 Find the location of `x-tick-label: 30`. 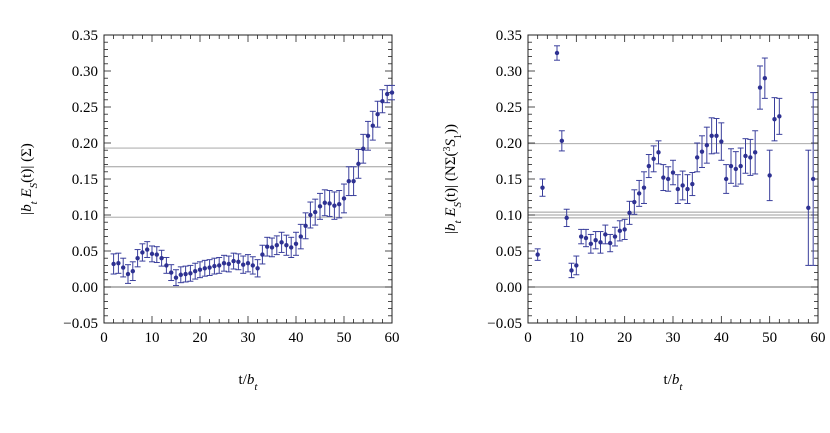

x-tick-label: 30 is located at coordinates (248, 338).